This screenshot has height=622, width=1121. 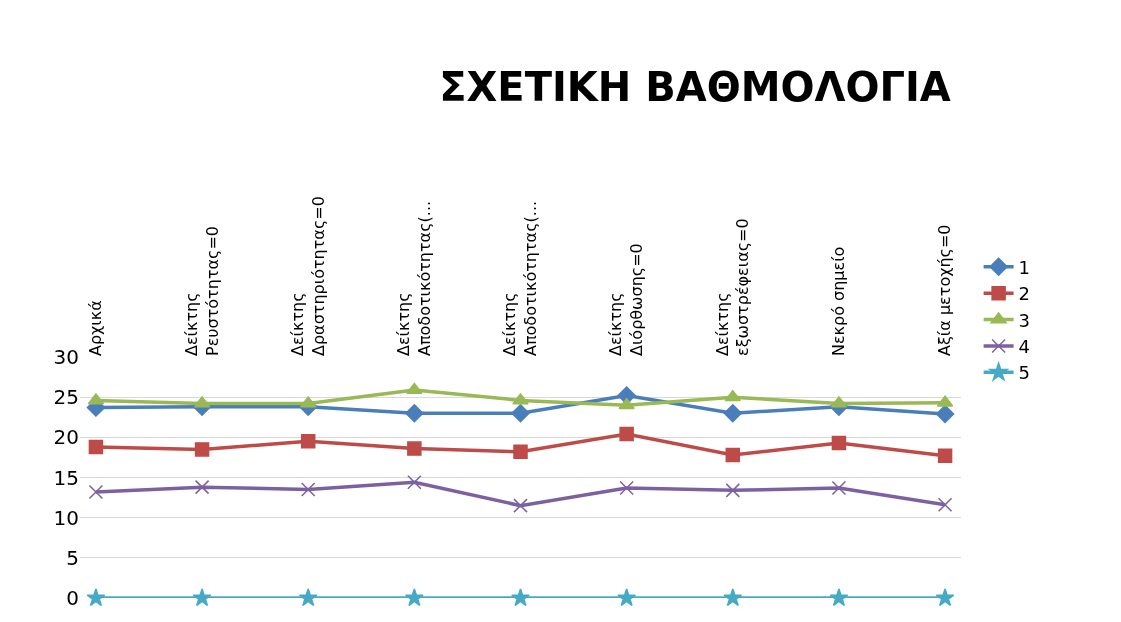 I want to click on y-tick-label: 15, so click(x=66, y=477).